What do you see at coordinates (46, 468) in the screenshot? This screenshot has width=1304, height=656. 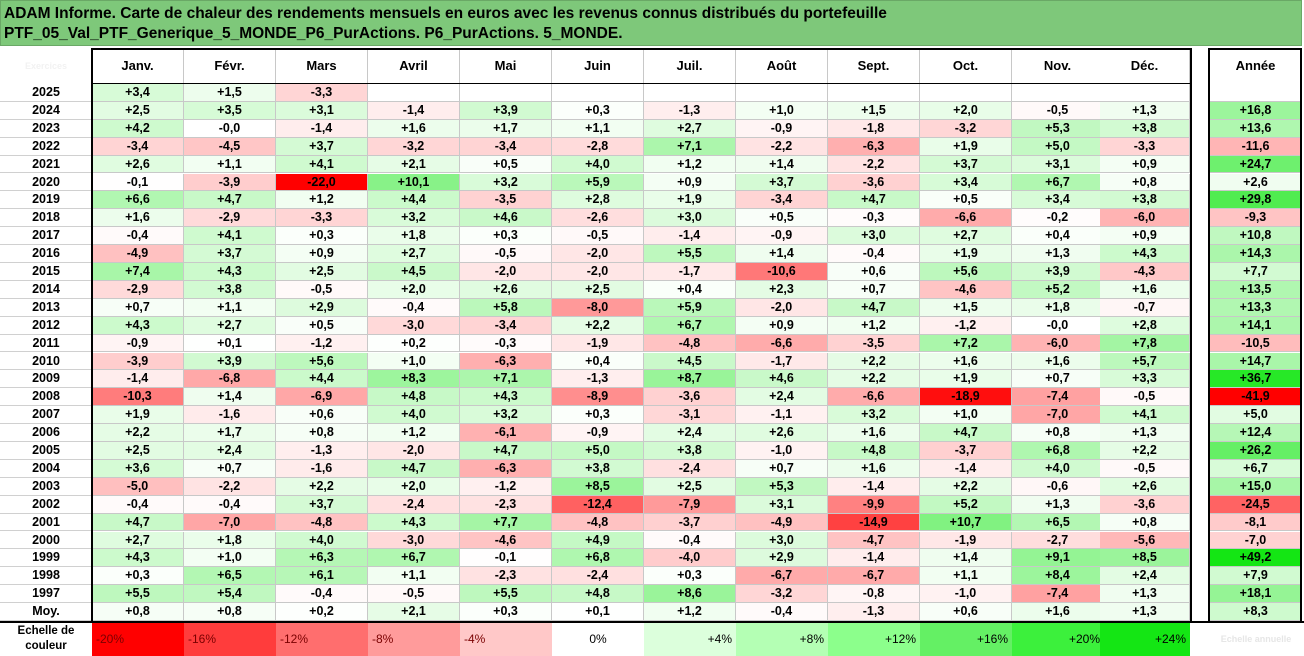 I see `year-label: 2004` at bounding box center [46, 468].